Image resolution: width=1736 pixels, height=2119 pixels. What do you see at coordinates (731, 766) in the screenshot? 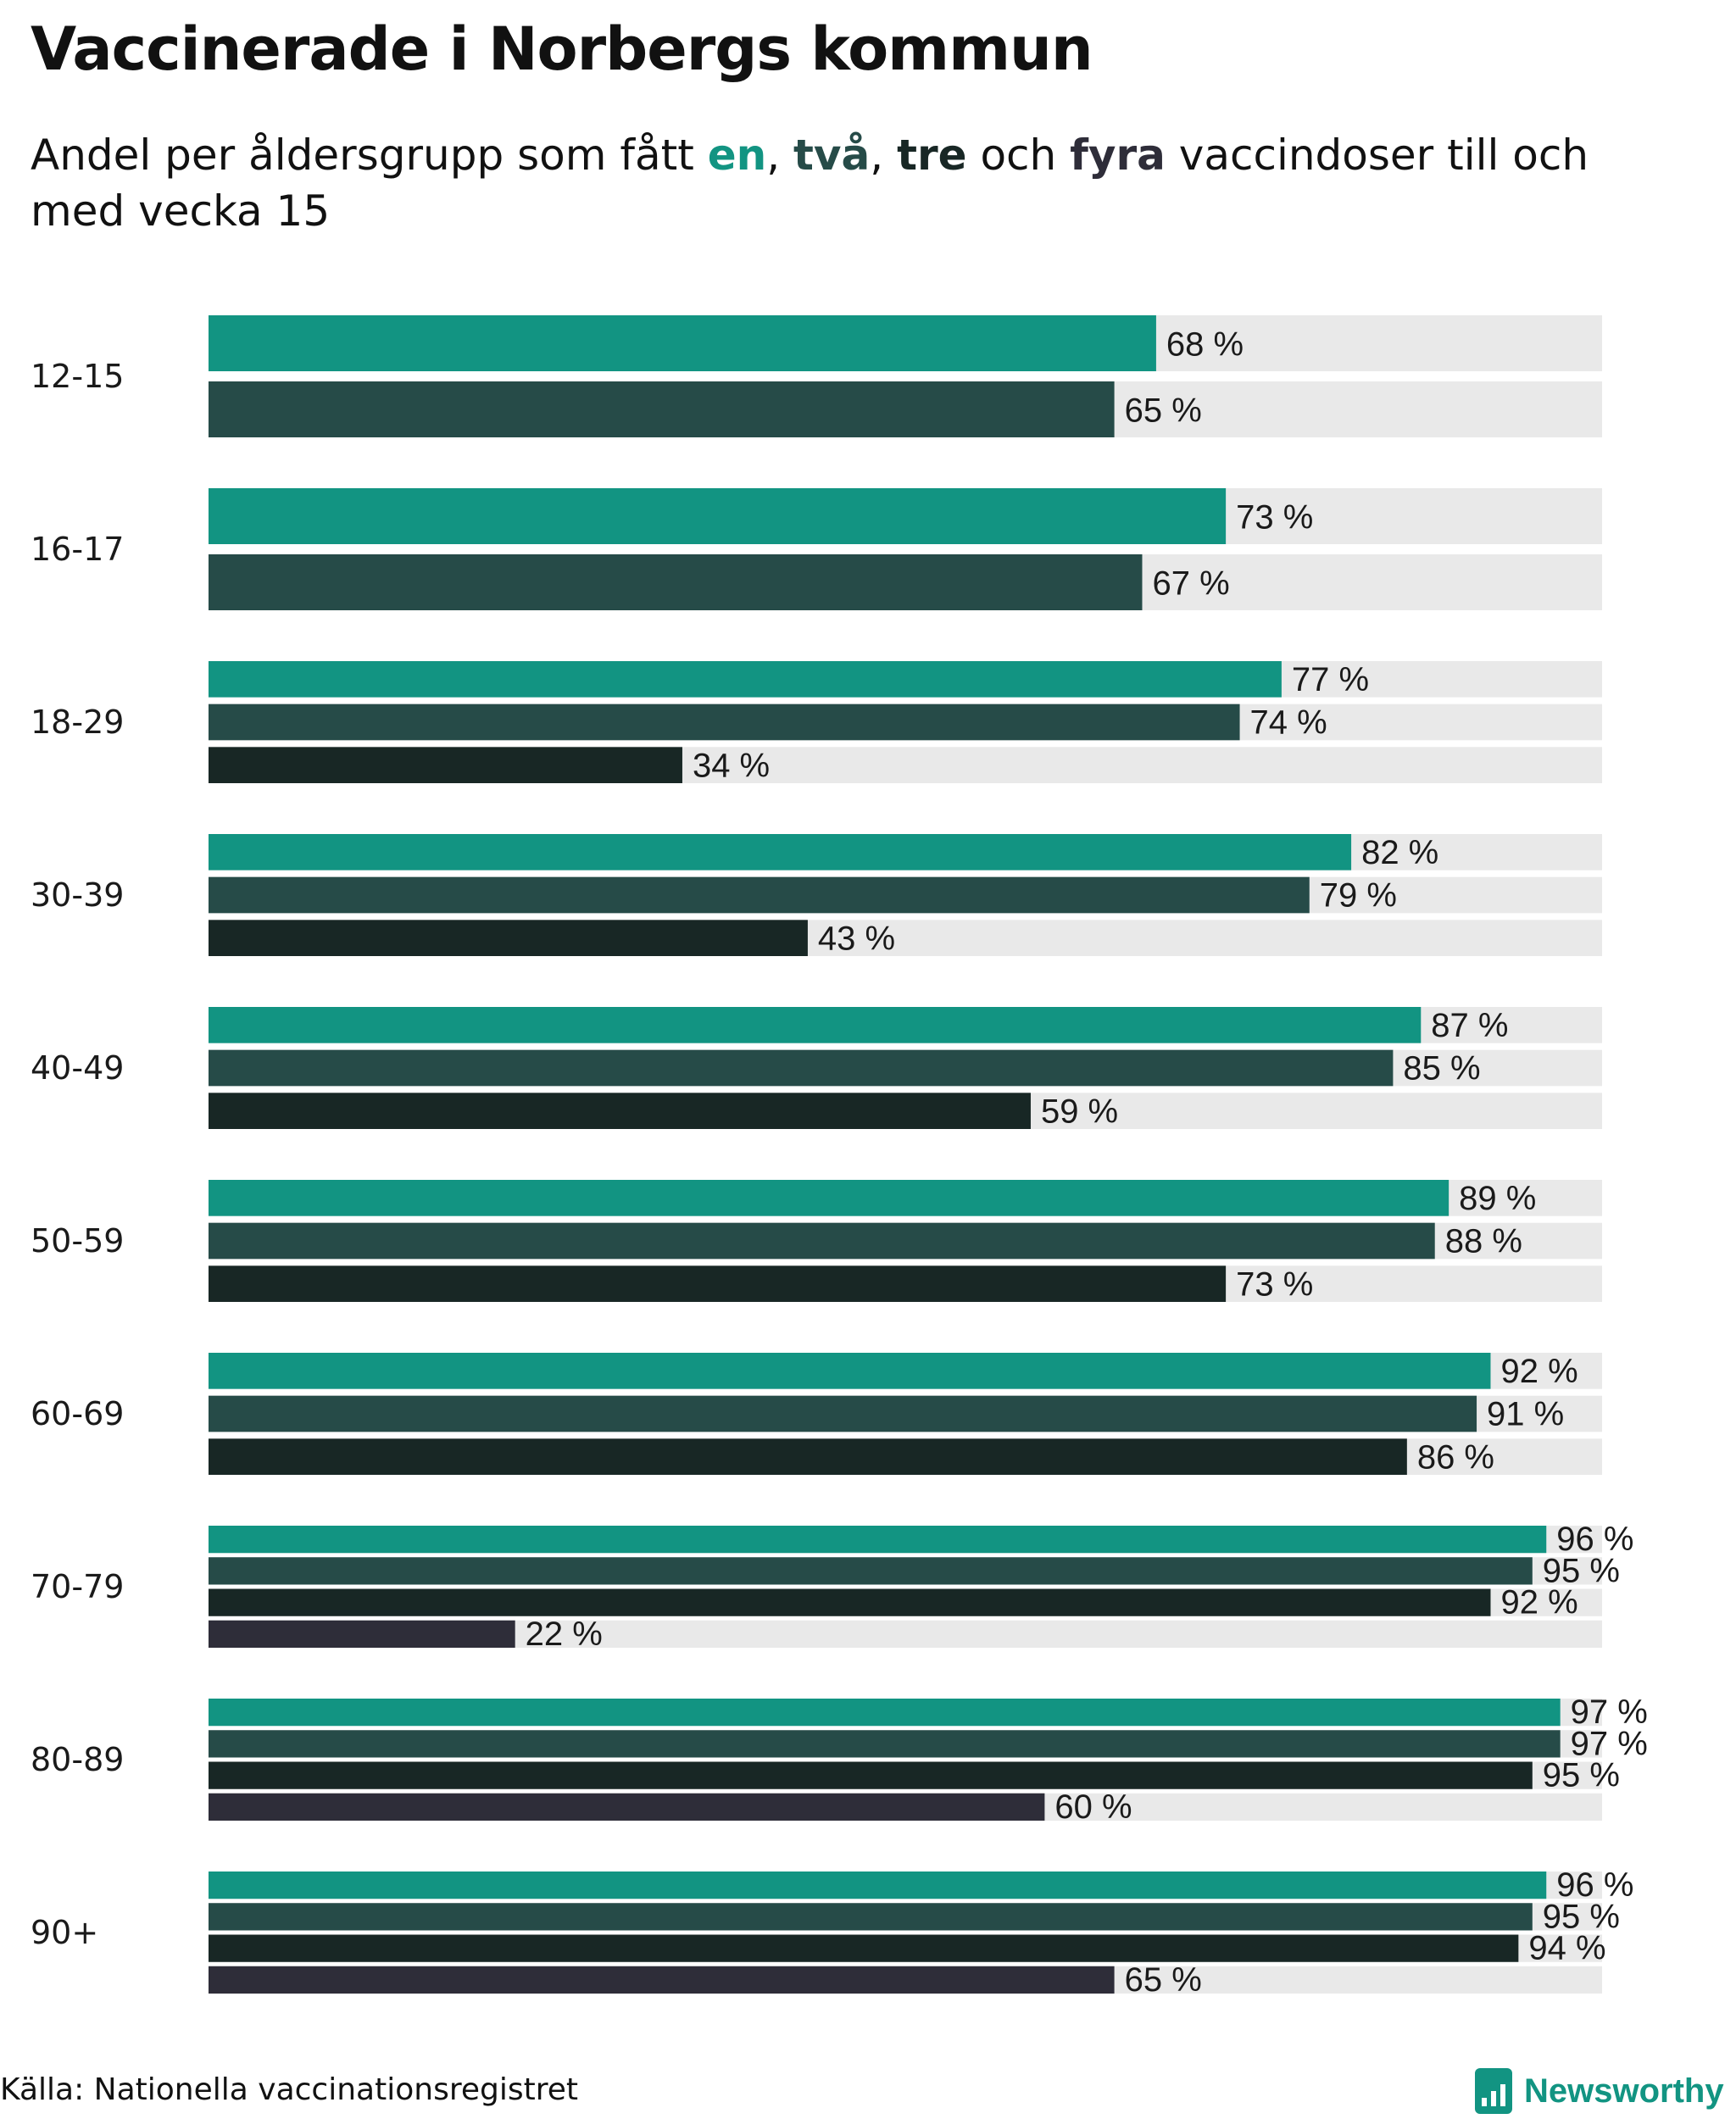
I see `value-label: 34 %` at bounding box center [731, 766].